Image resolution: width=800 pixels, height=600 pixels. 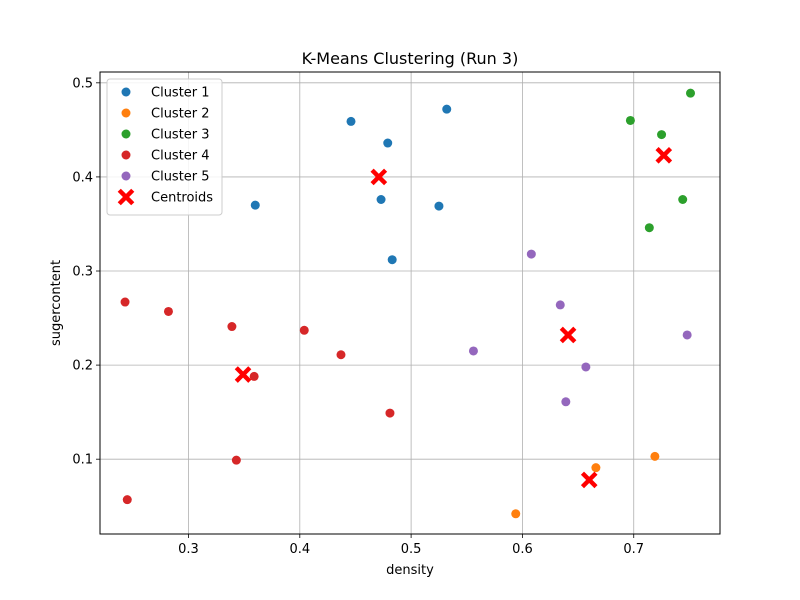 I want to click on x-tick-label: 0.5, so click(x=411, y=549).